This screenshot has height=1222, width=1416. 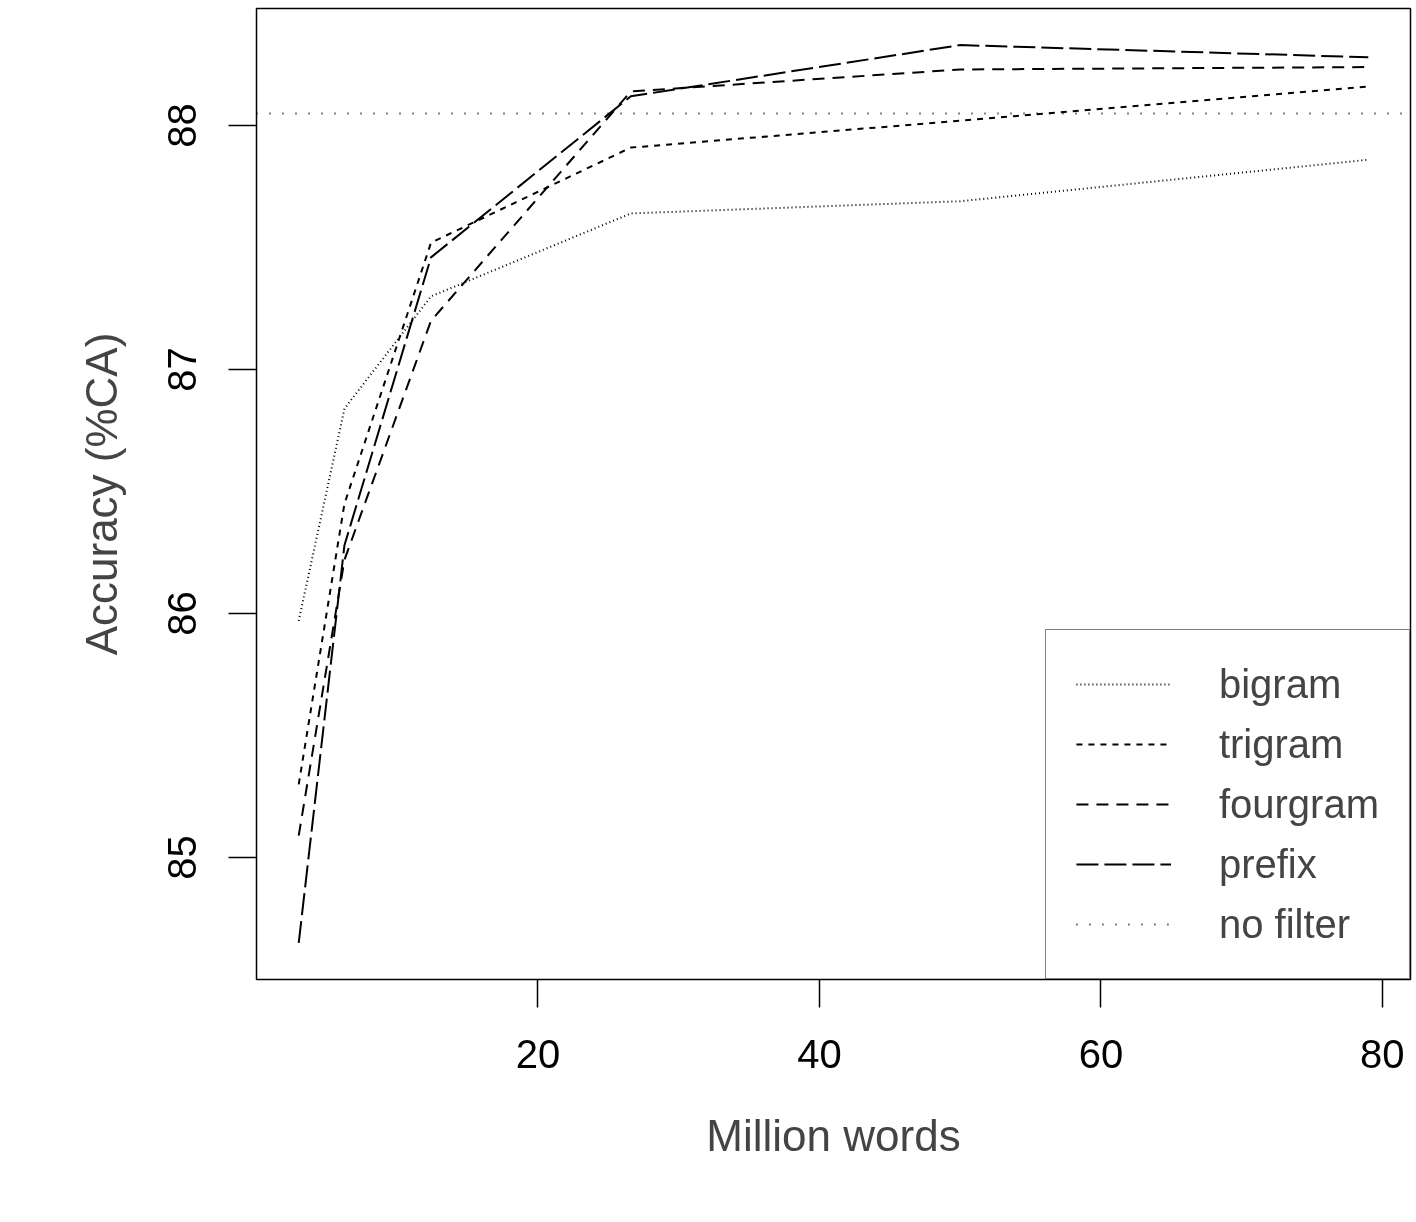 What do you see at coordinates (819, 1053) in the screenshot?
I see `x-tick-label: 40` at bounding box center [819, 1053].